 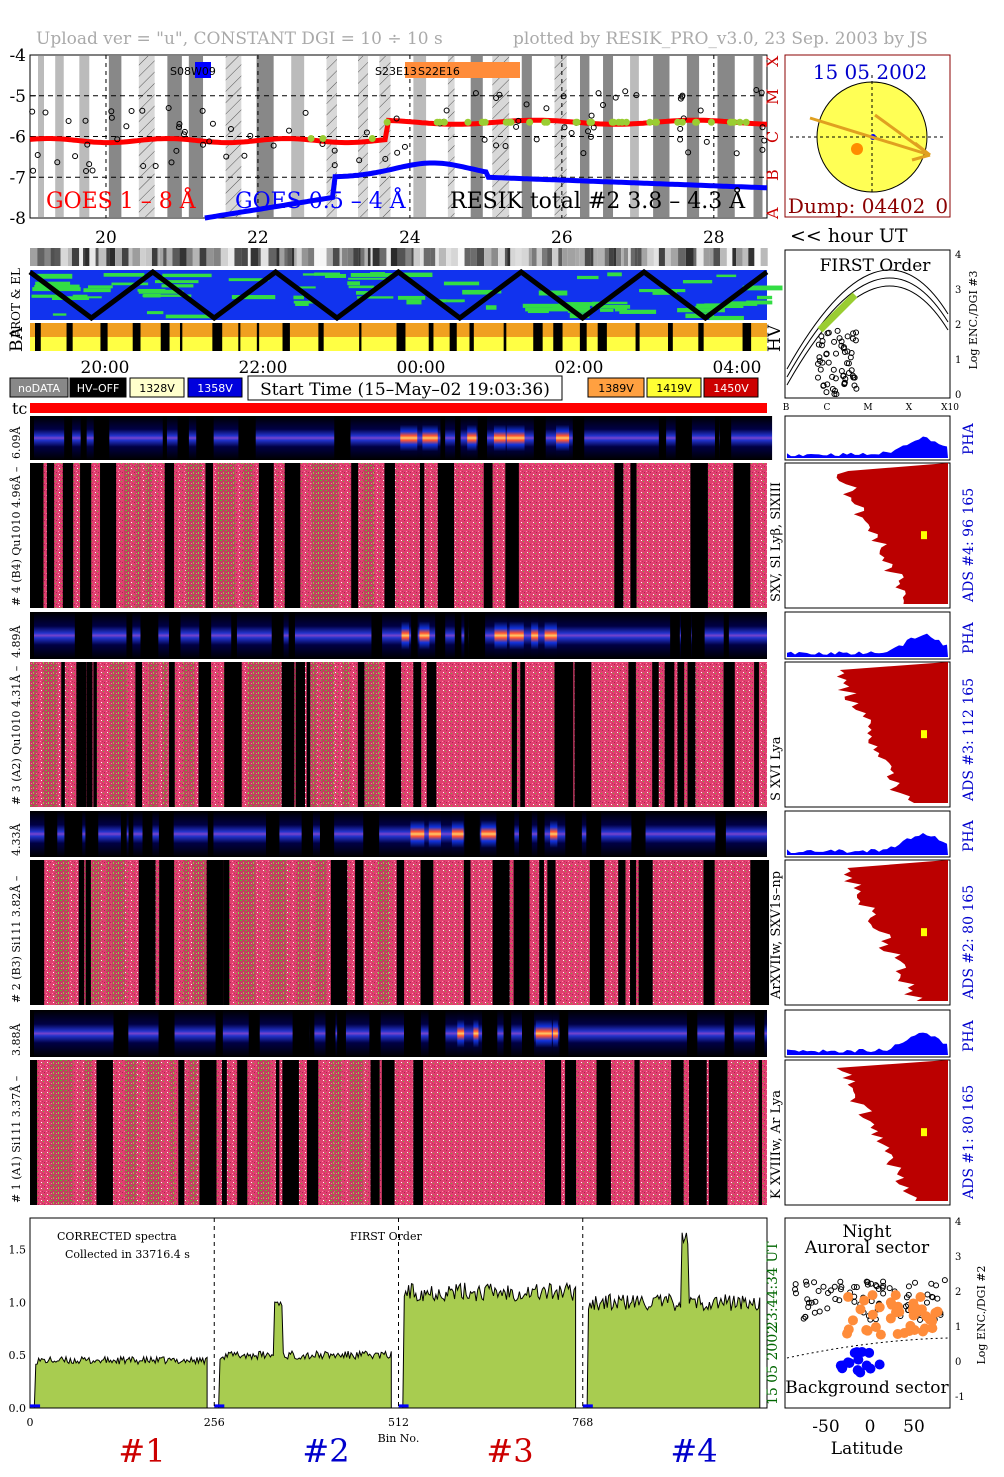 What do you see at coordinates (121, 200) in the screenshot?
I see `legend-goes-long: GOES 1 – 8 Å` at bounding box center [121, 200].